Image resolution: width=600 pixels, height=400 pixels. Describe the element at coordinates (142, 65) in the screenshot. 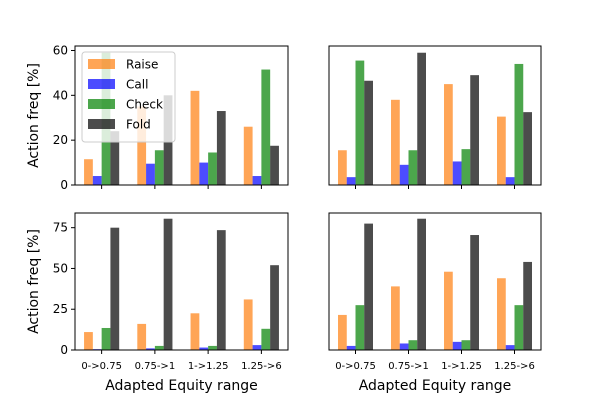

I see `legend-label-raise: Raise` at that location.